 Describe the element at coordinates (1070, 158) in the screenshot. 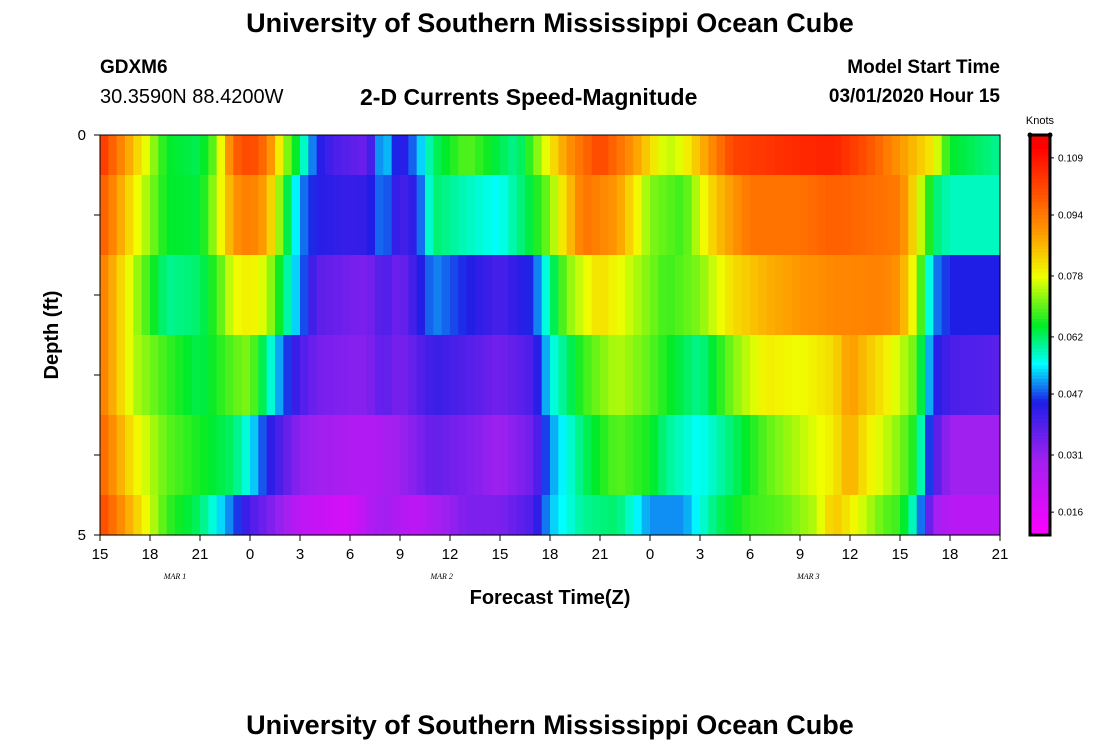

I see `colorbar-tick-label: 0.109` at that location.